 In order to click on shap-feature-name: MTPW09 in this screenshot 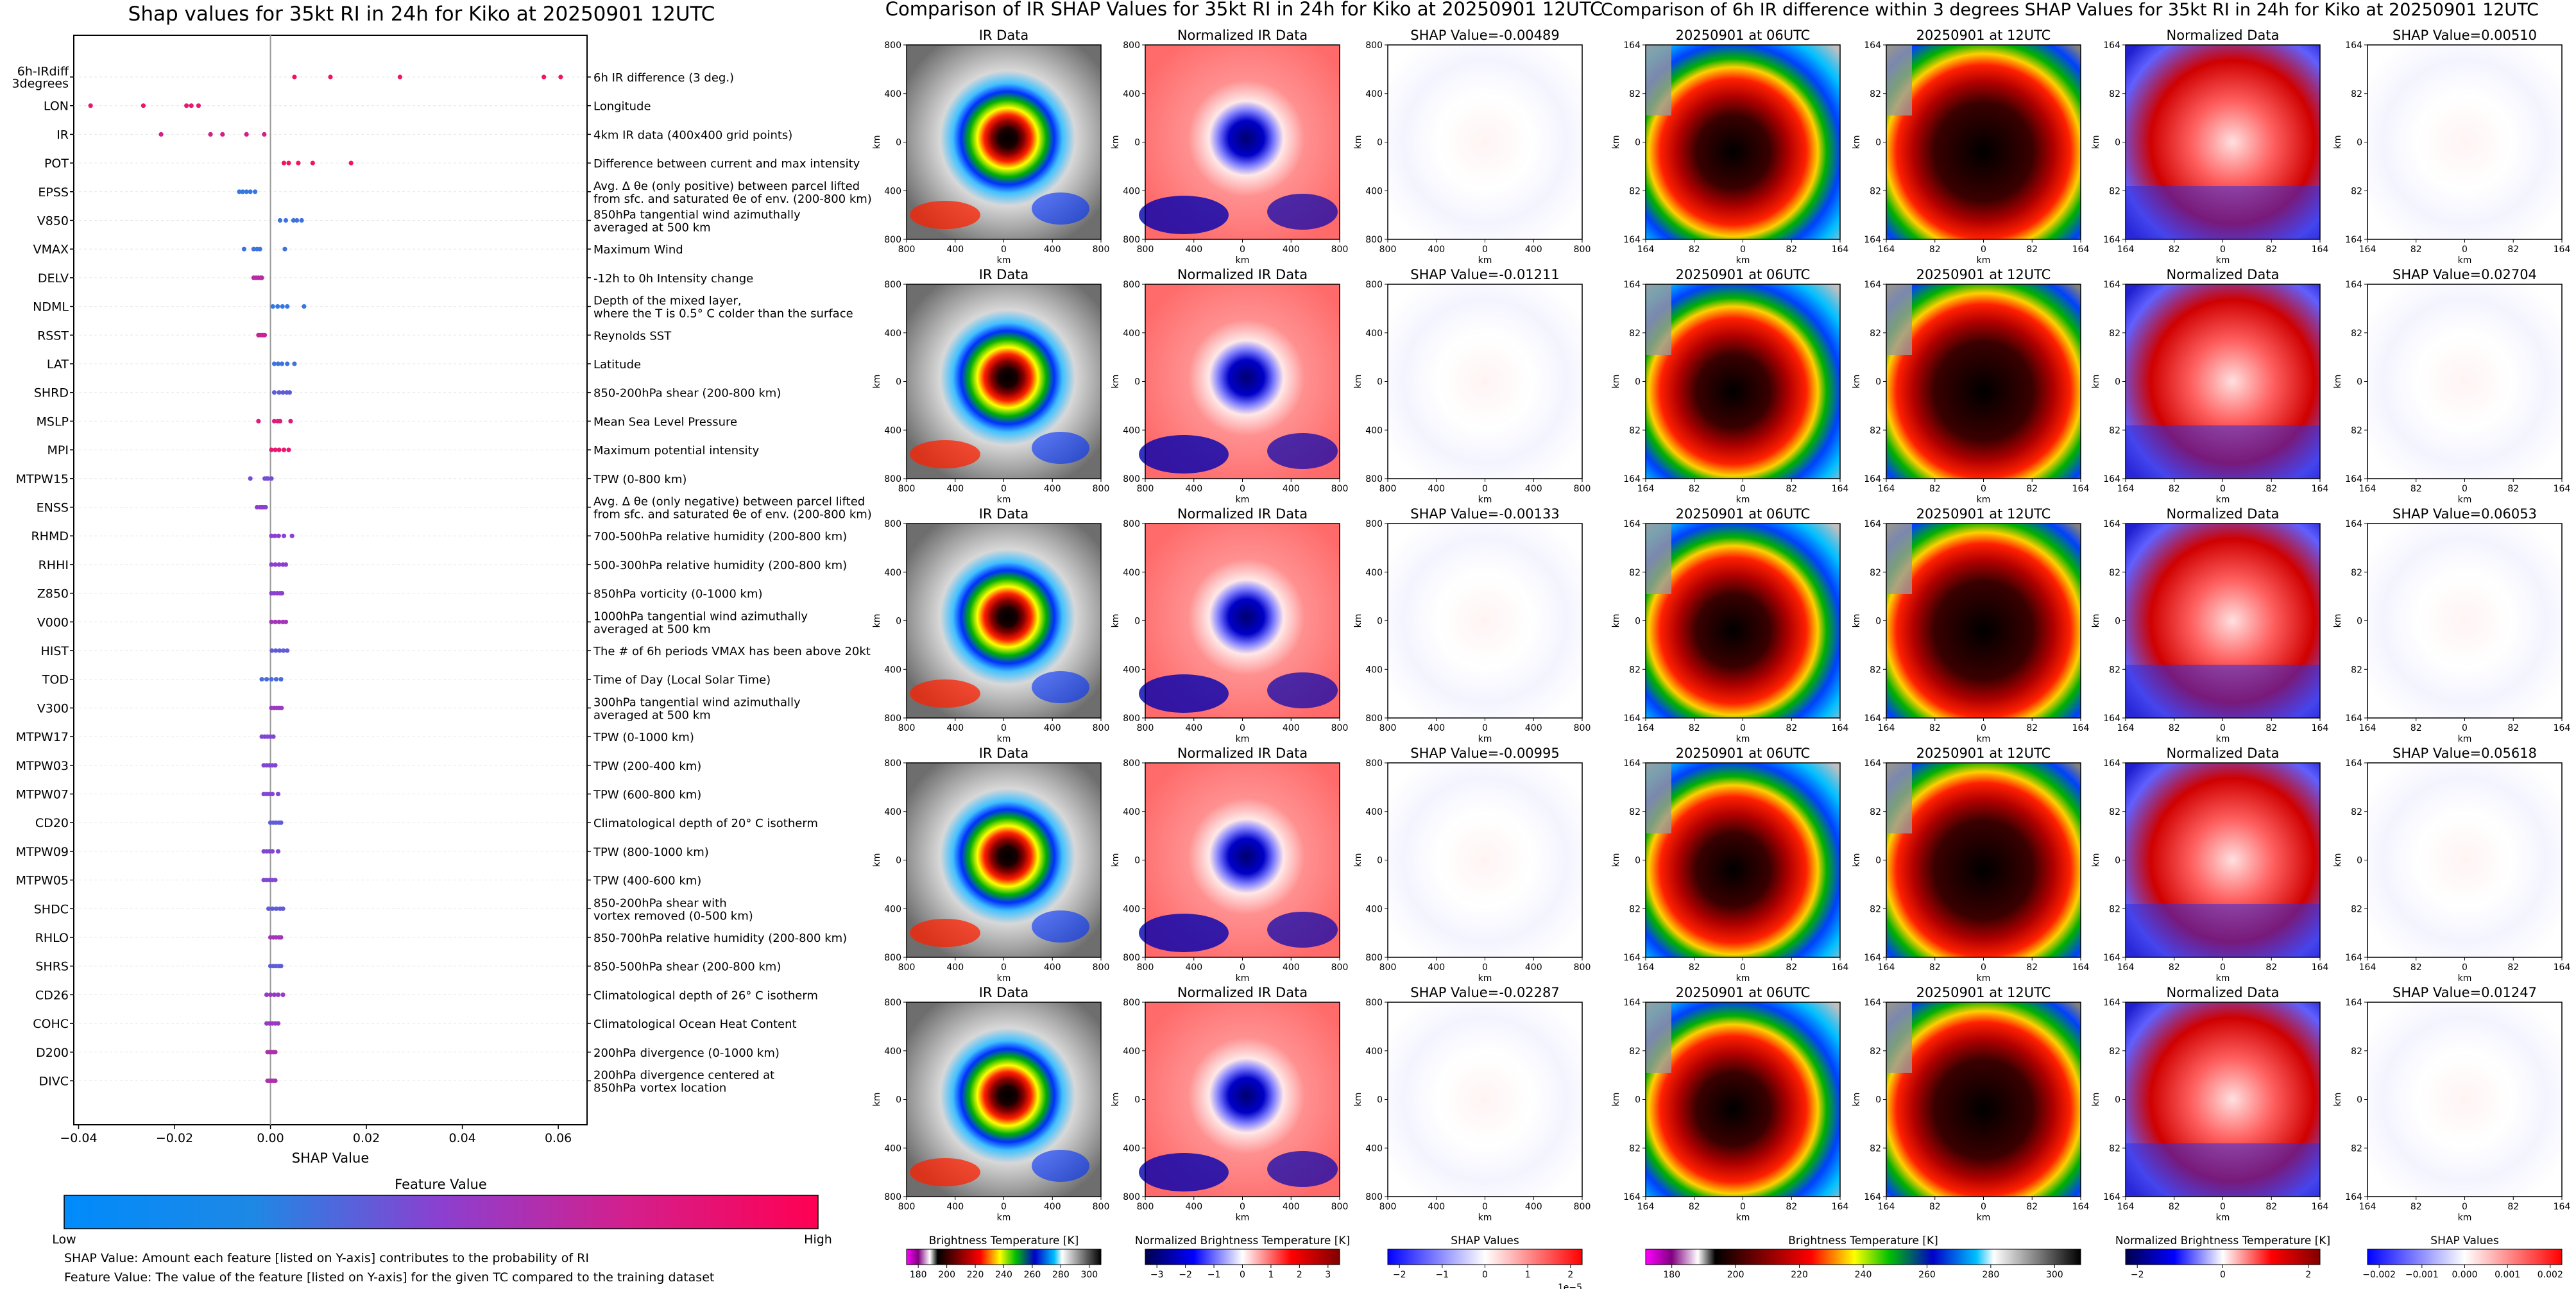, I will do `click(43, 852)`.